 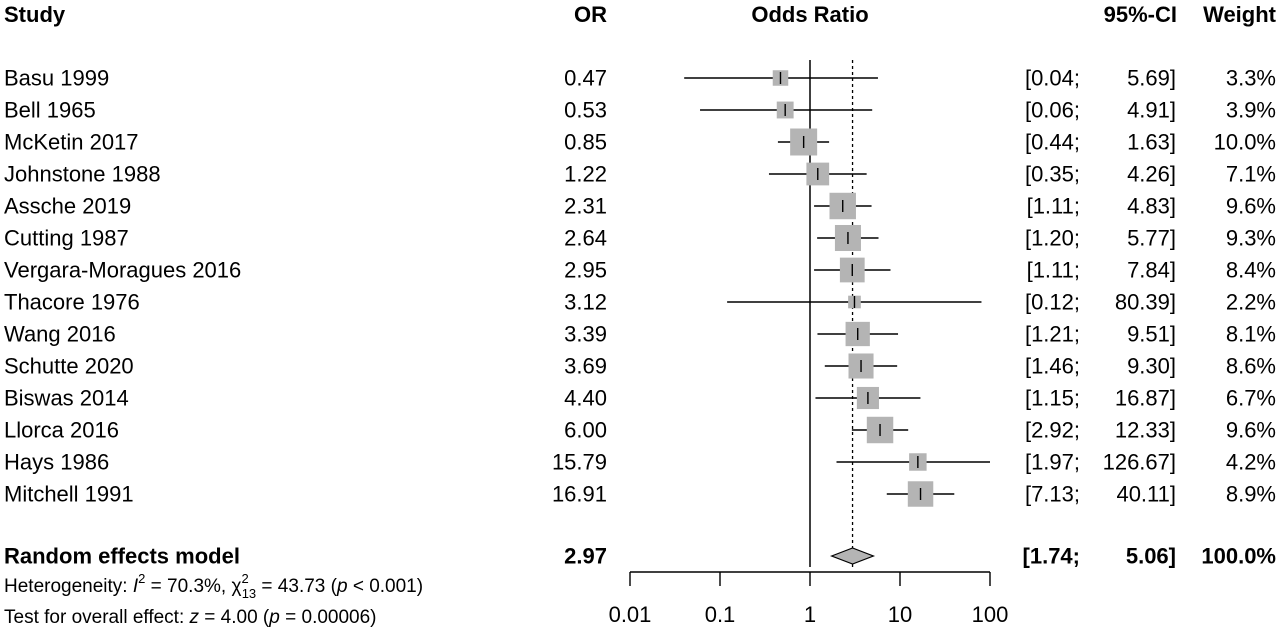 I want to click on study-ci-lower: [1.15;, so click(x=1052, y=398).